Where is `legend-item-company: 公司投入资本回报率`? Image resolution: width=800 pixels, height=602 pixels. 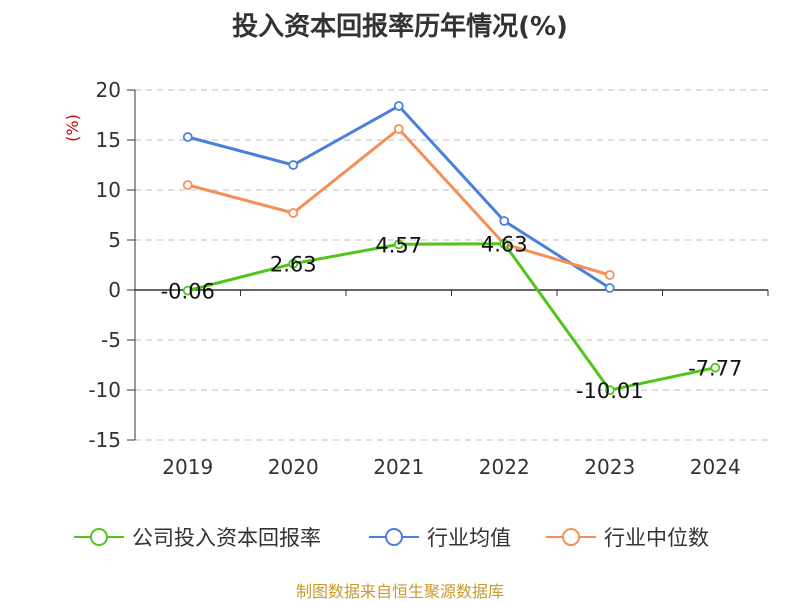
legend-item-company: 公司投入资本回报率 is located at coordinates (197, 537).